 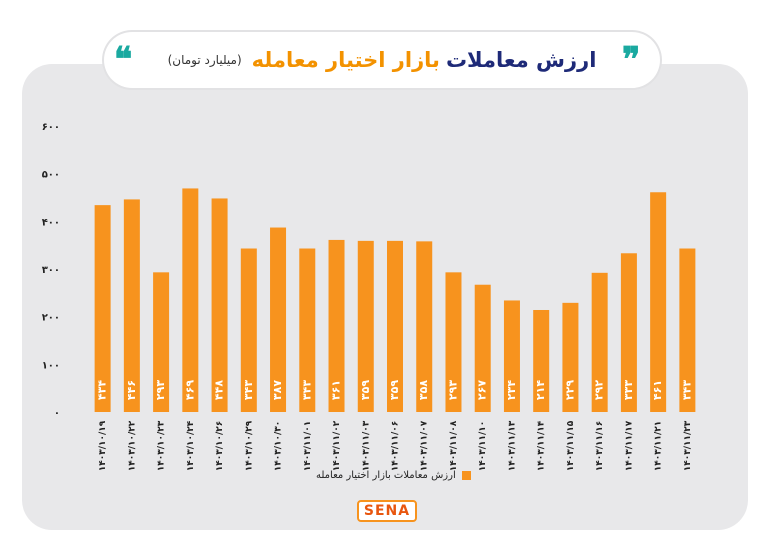 What do you see at coordinates (345, 60) in the screenshot?
I see `chart-title-accent: بازار اختیار معامله` at bounding box center [345, 60].